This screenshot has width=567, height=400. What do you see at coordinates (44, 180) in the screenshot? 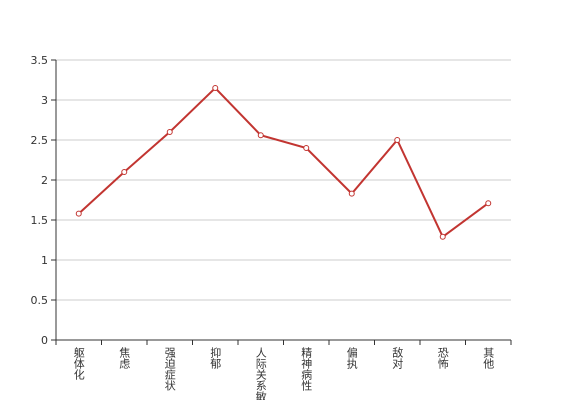
I see `y-tick-label: 2` at bounding box center [44, 180].